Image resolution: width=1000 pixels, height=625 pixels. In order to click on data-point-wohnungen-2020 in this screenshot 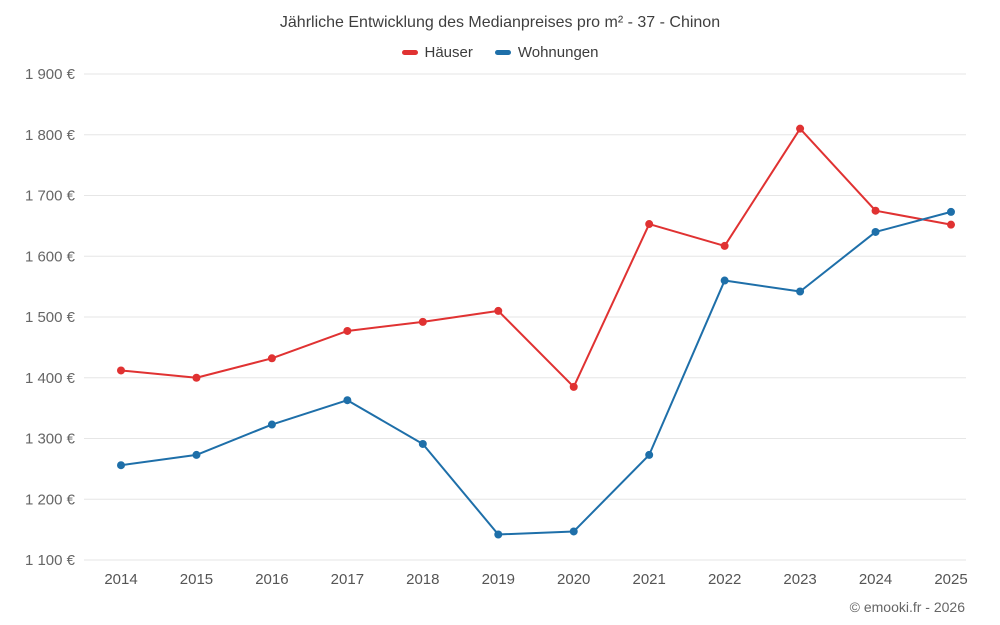, I will do `click(573, 531)`.